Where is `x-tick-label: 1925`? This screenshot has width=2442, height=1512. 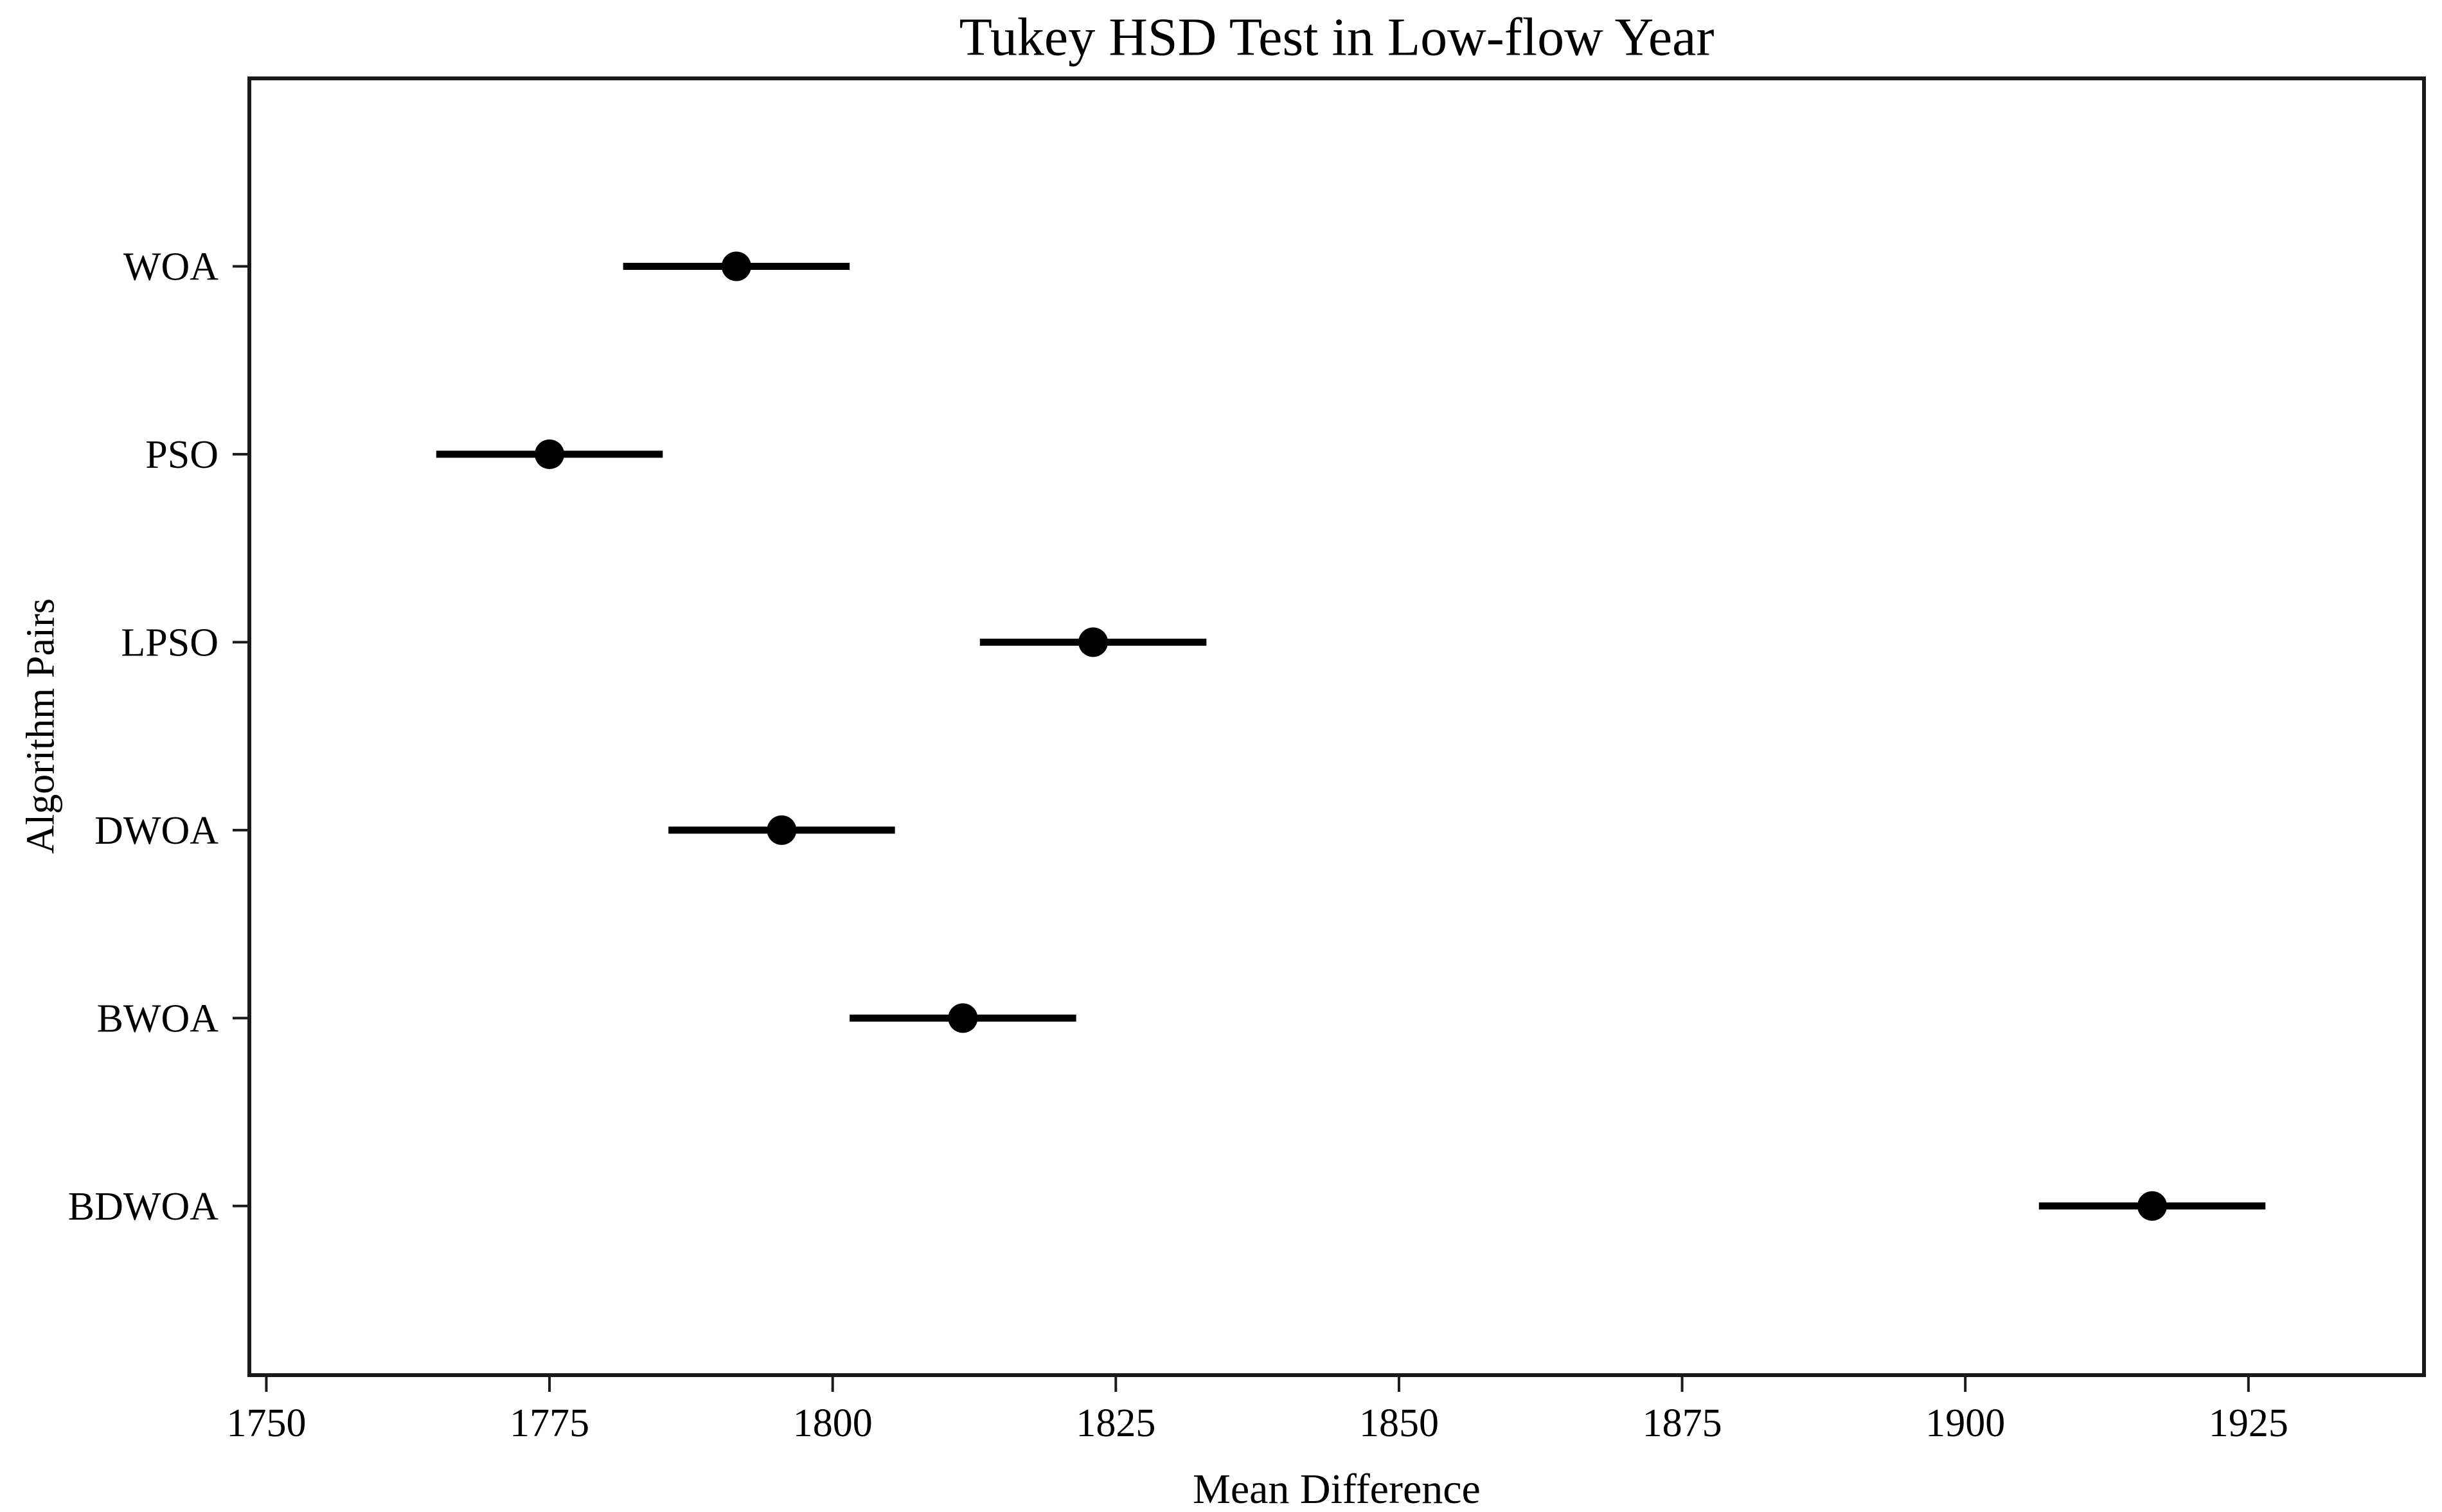
x-tick-label: 1925 is located at coordinates (2248, 1423).